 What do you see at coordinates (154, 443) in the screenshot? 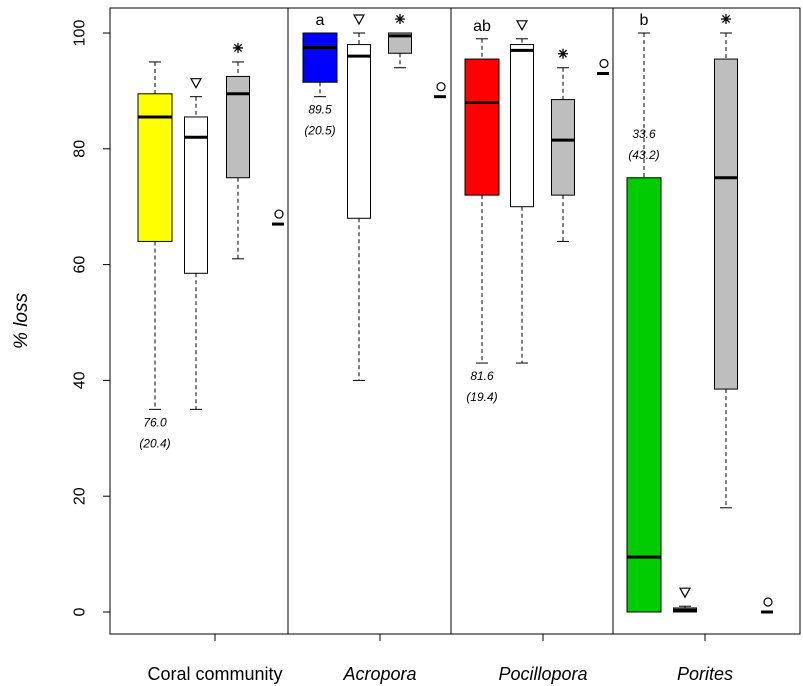
I see `sd-label: (20.4)` at bounding box center [154, 443].